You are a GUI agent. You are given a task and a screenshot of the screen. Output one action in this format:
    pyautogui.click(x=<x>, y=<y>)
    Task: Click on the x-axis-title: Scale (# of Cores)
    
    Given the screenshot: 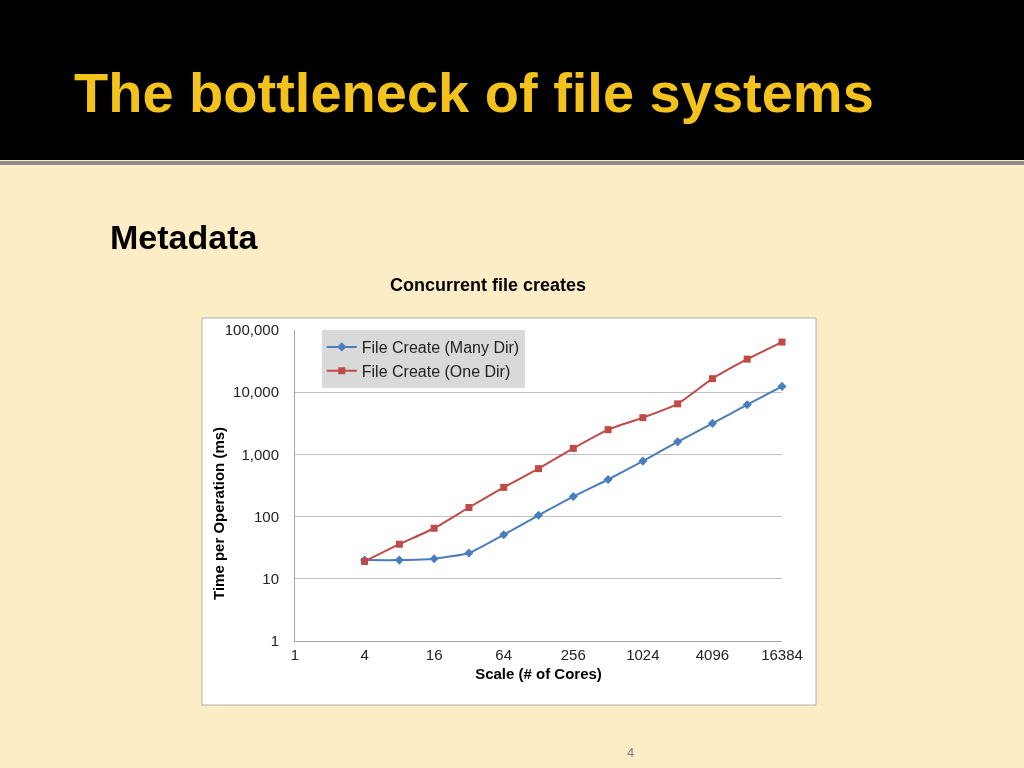 What is the action you would take?
    pyautogui.click(x=538, y=673)
    